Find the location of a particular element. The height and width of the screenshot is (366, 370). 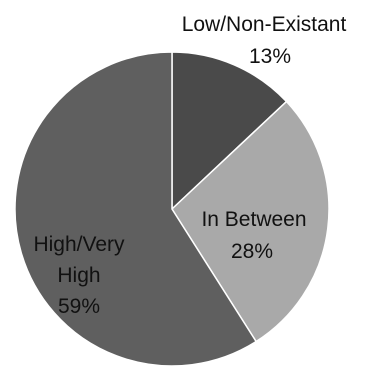

label-in-between: In Between is located at coordinates (253, 219).